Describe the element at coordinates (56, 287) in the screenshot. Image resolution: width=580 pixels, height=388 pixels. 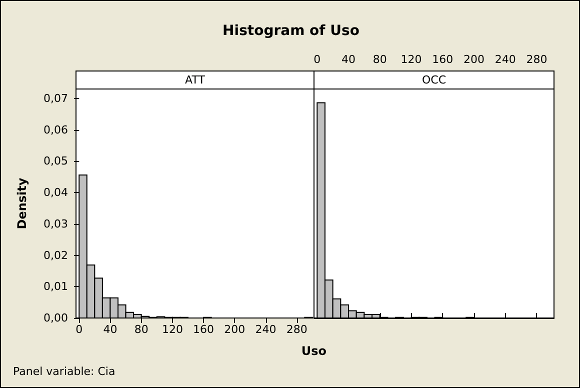
I see `y-tick-label: 0,01` at that location.